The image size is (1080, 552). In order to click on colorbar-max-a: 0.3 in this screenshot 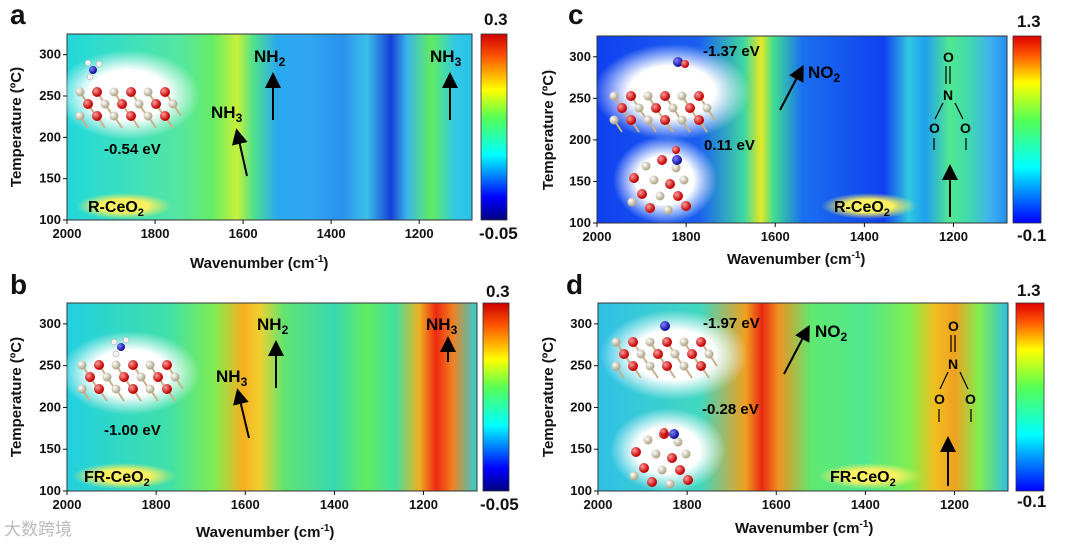, I will do `click(496, 19)`.